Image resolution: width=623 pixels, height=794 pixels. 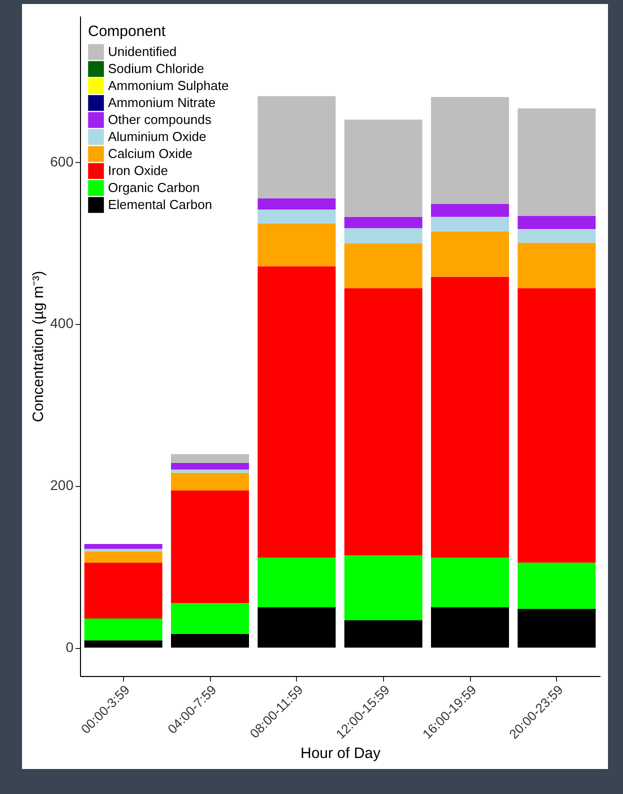 I want to click on y-axis-title: Concentration (µg m⁻³), so click(x=39, y=346).